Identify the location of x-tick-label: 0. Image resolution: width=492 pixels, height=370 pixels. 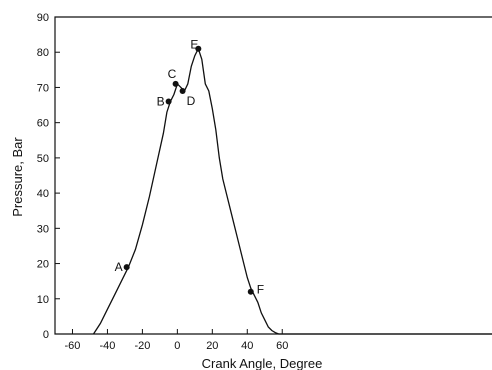
(177, 346).